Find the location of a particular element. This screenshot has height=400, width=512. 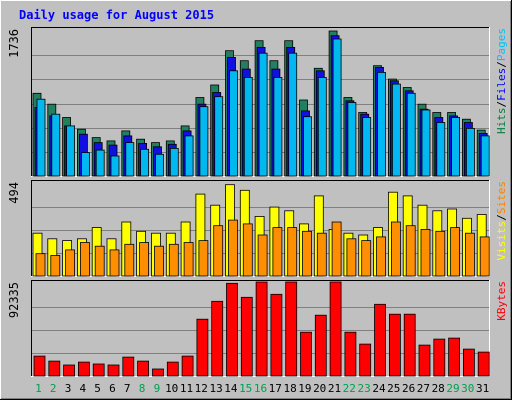

x-tick-label: 20 is located at coordinates (319, 388).